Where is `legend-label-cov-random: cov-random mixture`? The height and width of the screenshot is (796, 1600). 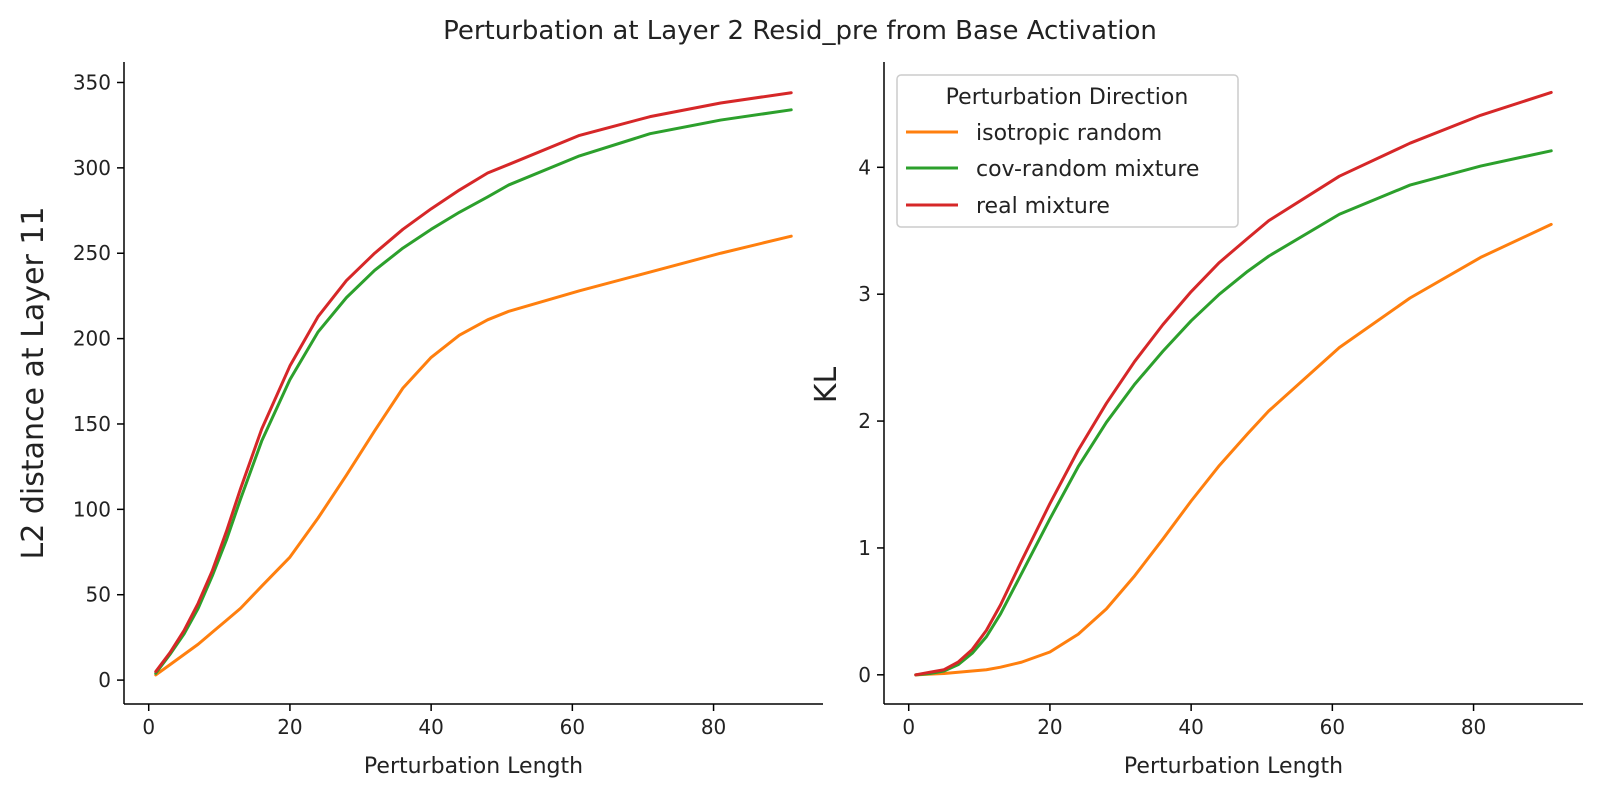 legend-label-cov-random: cov-random mixture is located at coordinates (1087, 169).